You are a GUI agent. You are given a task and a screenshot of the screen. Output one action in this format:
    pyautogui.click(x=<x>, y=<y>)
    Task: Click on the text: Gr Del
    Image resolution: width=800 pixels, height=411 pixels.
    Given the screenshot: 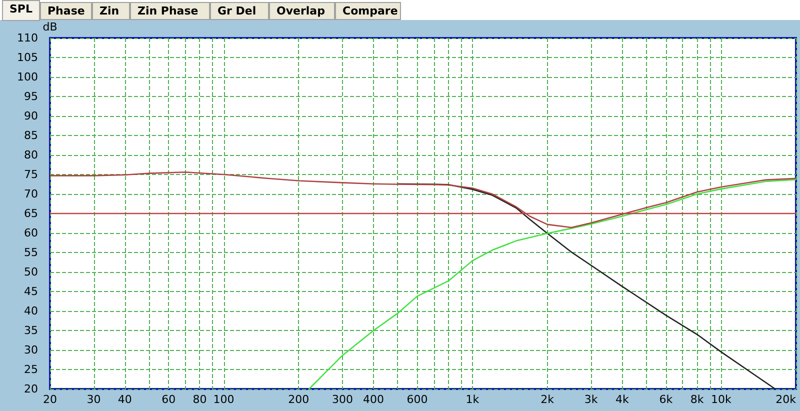 What is the action you would take?
    pyautogui.click(x=237, y=11)
    